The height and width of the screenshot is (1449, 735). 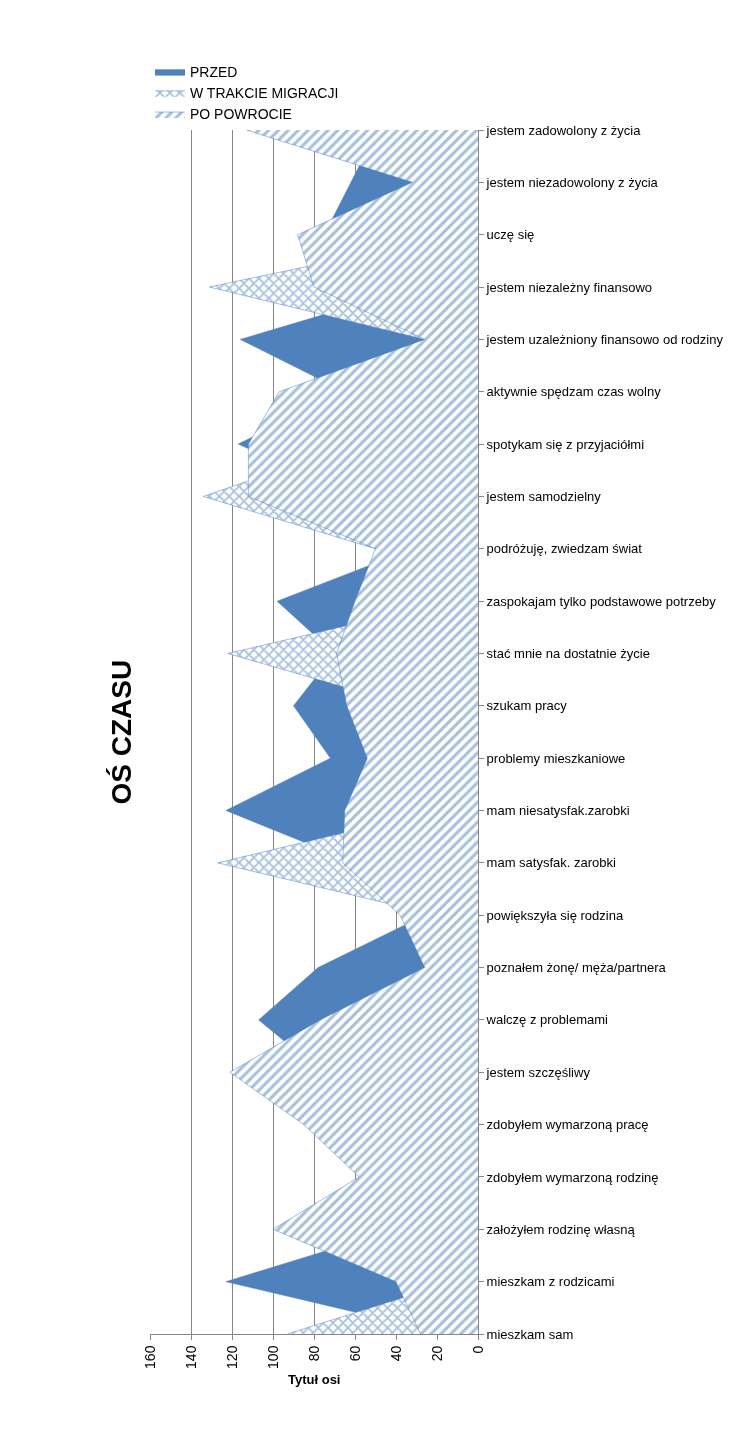 What do you see at coordinates (395, 1353) in the screenshot?
I see `x-tick-label: 40` at bounding box center [395, 1353].